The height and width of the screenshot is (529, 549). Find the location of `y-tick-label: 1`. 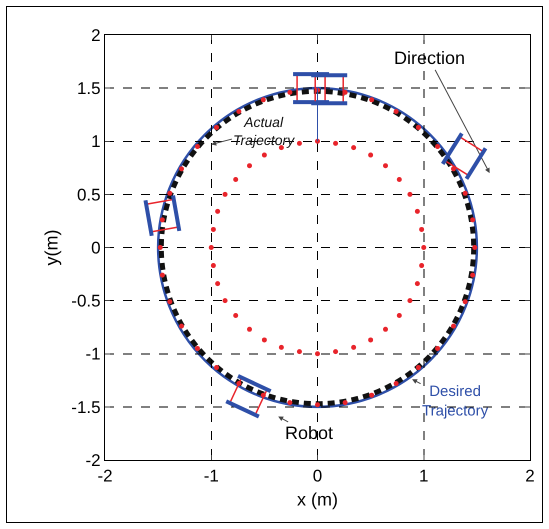

y-tick-label: 1 is located at coordinates (96, 142).